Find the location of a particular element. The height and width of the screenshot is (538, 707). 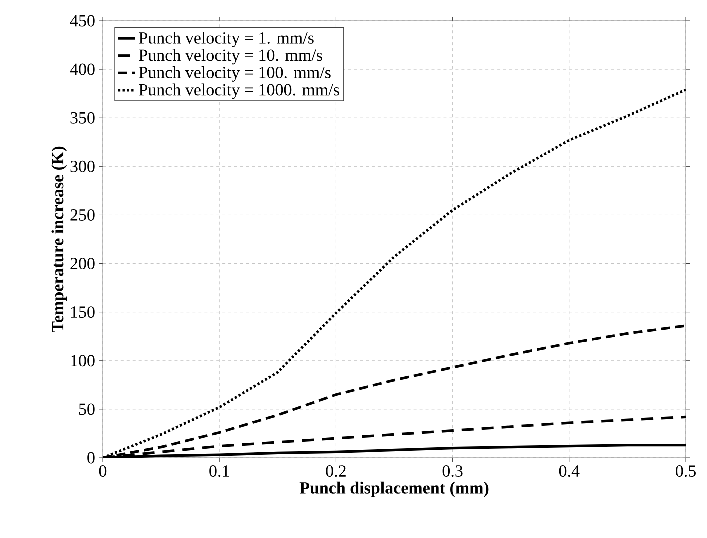

legend-label: Punch velocity = 1. mm/s is located at coordinates (226, 40).